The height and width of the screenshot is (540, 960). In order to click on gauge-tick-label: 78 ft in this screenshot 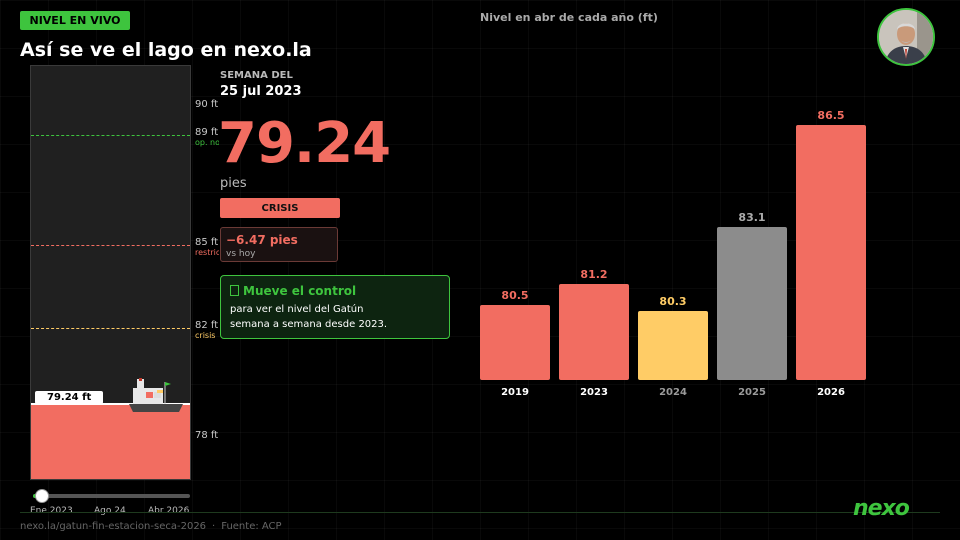, I will do `click(207, 435)`.